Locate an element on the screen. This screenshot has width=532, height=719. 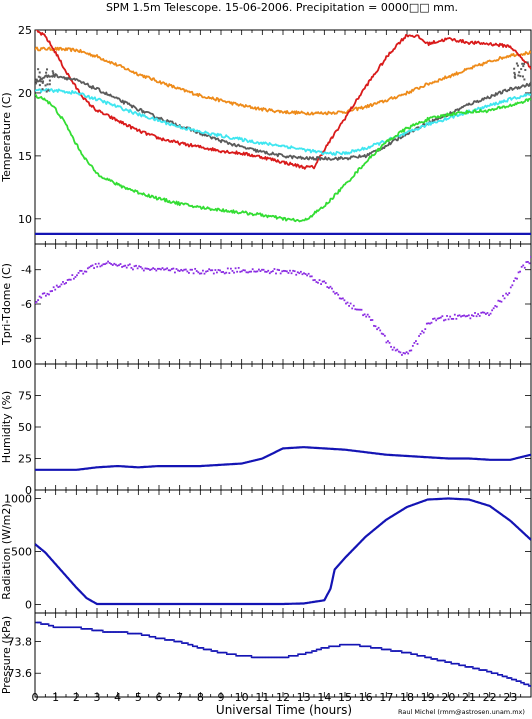
y-tick-label: 0 is located at coordinates (28, 605).